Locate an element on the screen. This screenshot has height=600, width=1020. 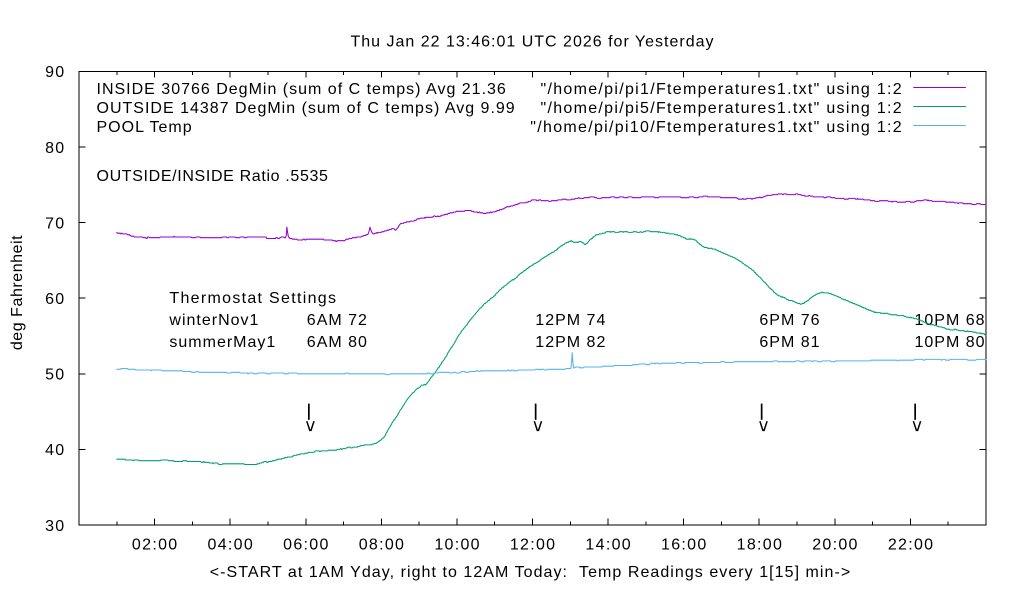
svg-text: OUTSIDE/INSIDE Ratio .5535 is located at coordinates (213, 176).